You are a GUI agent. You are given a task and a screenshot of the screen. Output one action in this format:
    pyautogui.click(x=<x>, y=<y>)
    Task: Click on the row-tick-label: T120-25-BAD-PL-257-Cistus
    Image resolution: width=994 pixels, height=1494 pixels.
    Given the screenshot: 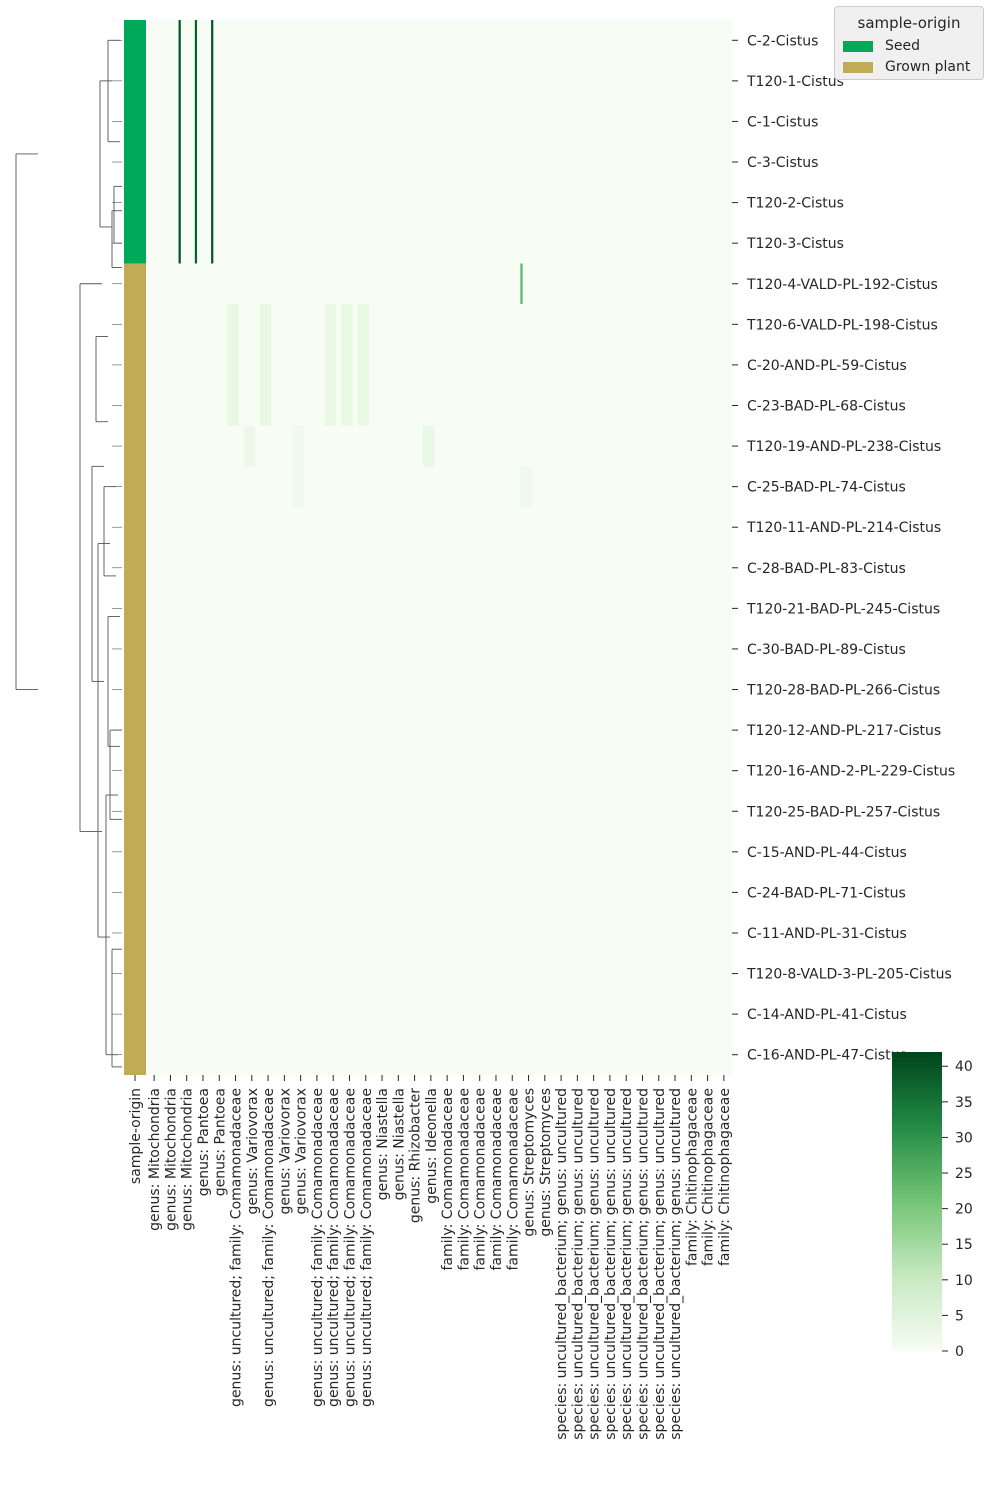 What is the action you would take?
    pyautogui.click(x=843, y=812)
    